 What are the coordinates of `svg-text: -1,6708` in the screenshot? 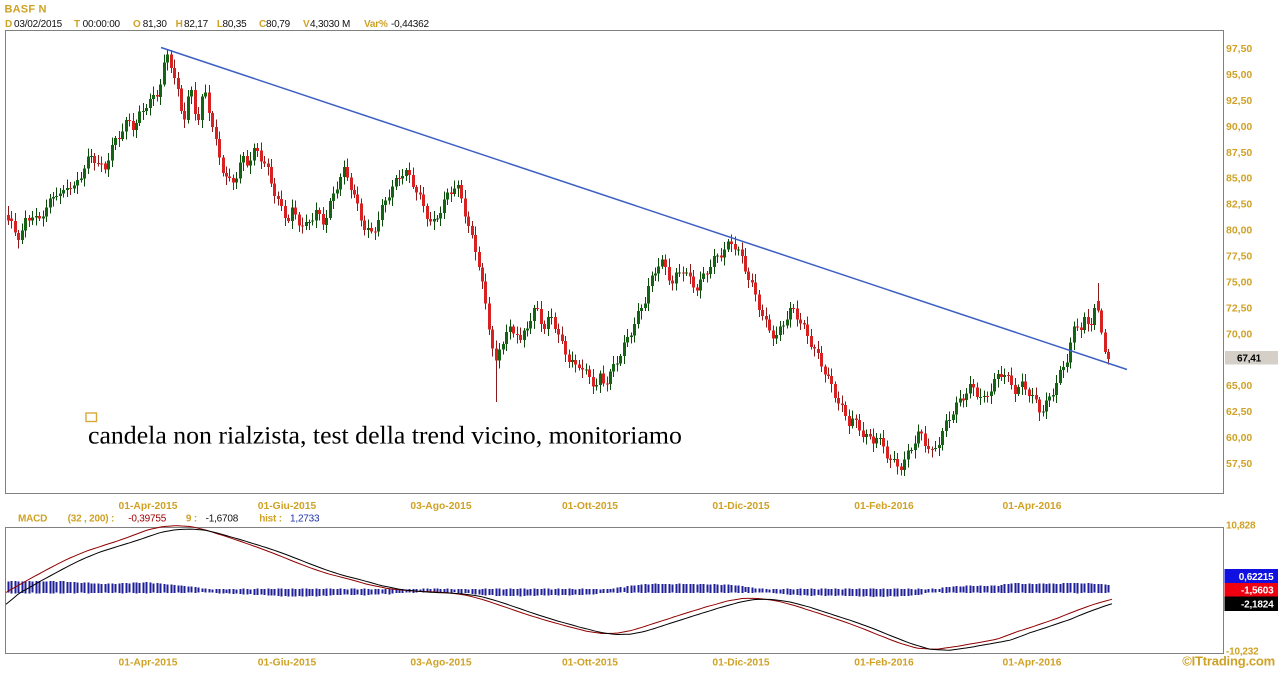 It's located at (222, 519).